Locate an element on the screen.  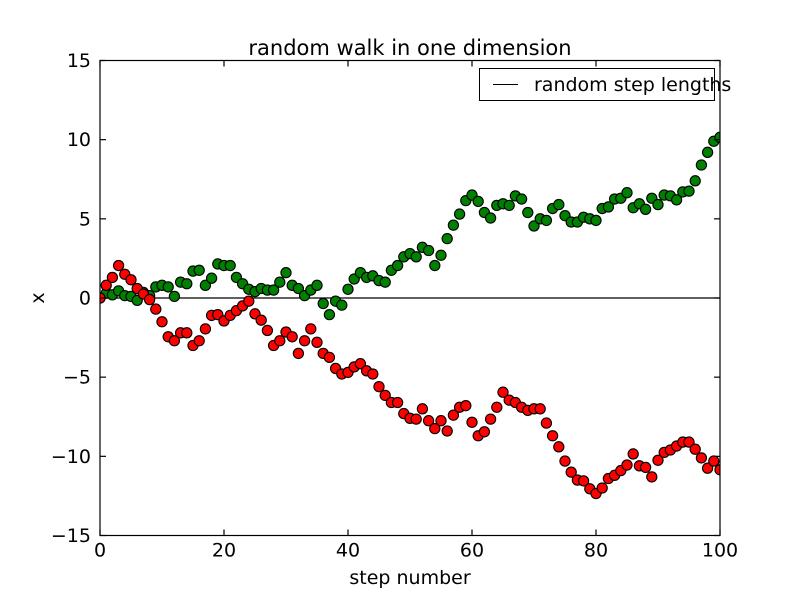
x-tick-label: 0 is located at coordinates (100, 551).